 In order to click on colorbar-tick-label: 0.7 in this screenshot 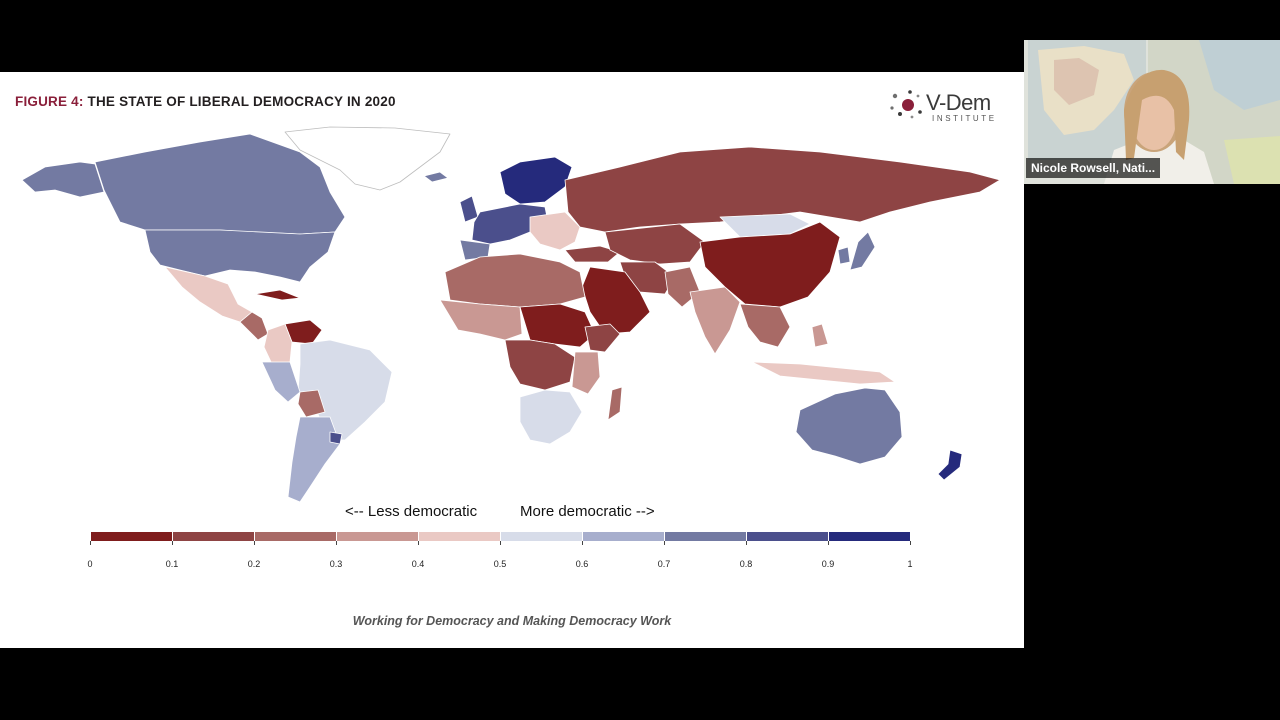, I will do `click(664, 564)`.